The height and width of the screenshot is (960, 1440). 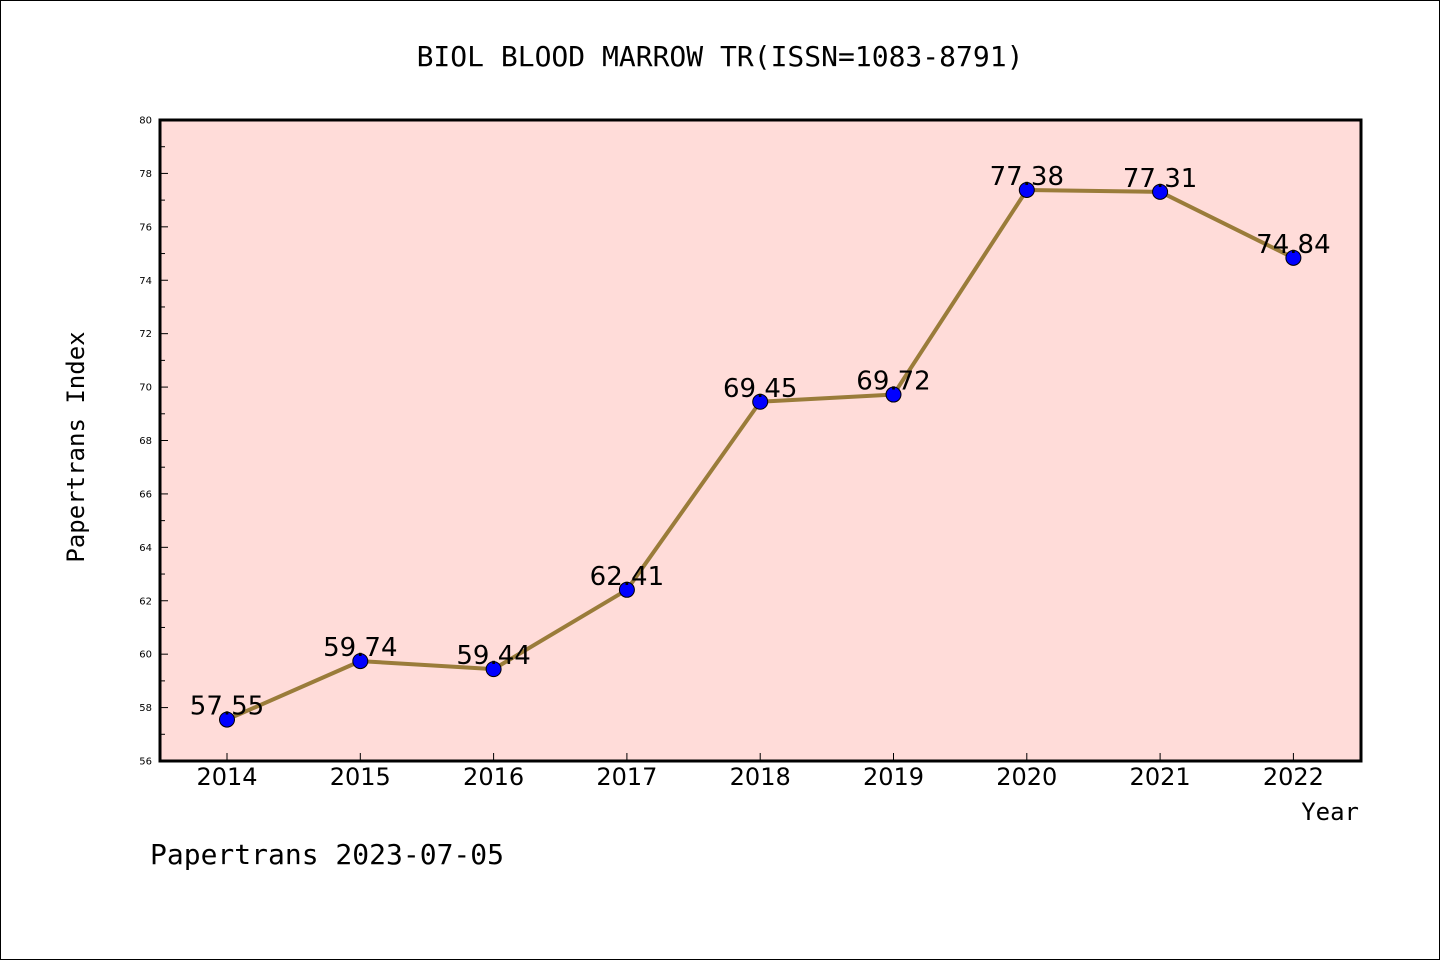 What do you see at coordinates (145, 708) in the screenshot?
I see `y-tick-label: 58` at bounding box center [145, 708].